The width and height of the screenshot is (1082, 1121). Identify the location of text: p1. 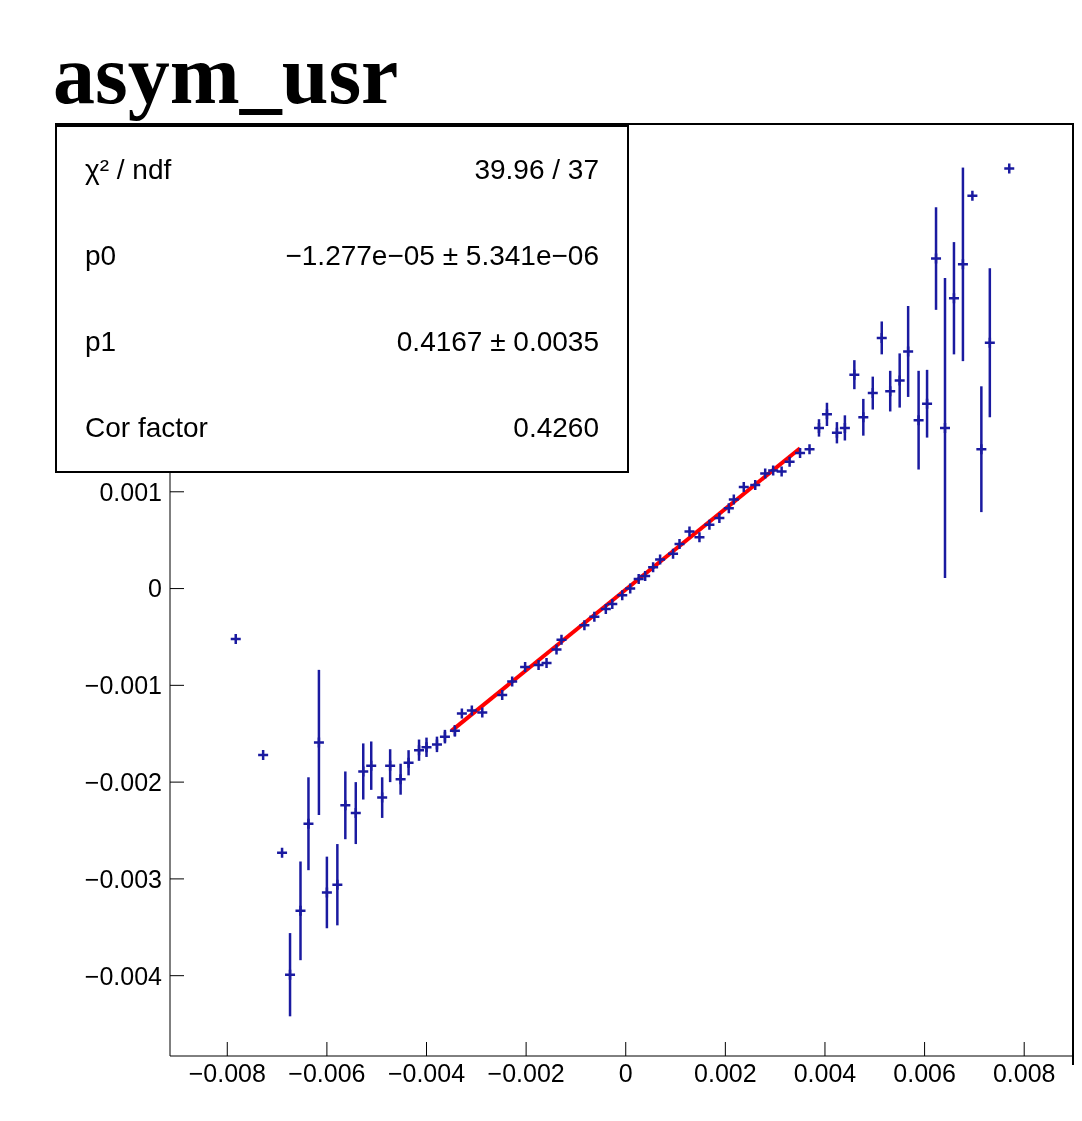
(101, 342).